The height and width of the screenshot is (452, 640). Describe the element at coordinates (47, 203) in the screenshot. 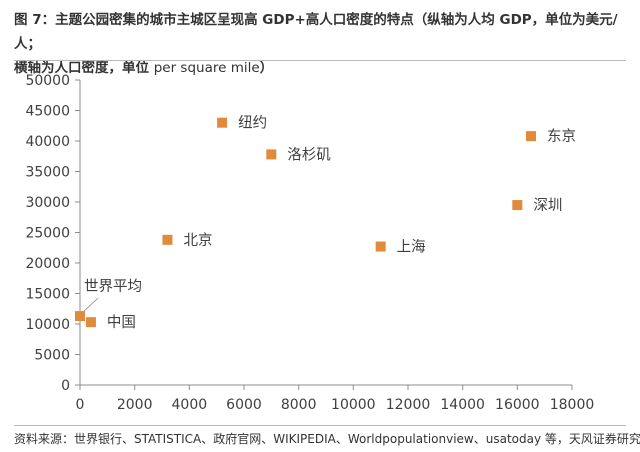

I see `y-tick-label: 30000` at that location.